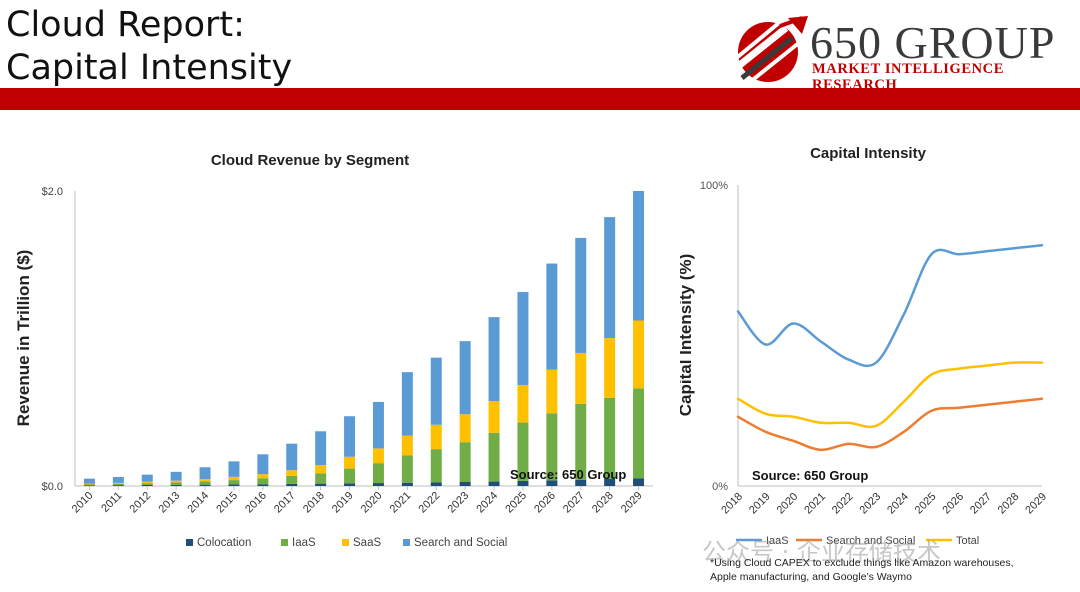 The image size is (1080, 592). Describe the element at coordinates (890, 305) in the screenshot. I see `line-iaas` at that location.